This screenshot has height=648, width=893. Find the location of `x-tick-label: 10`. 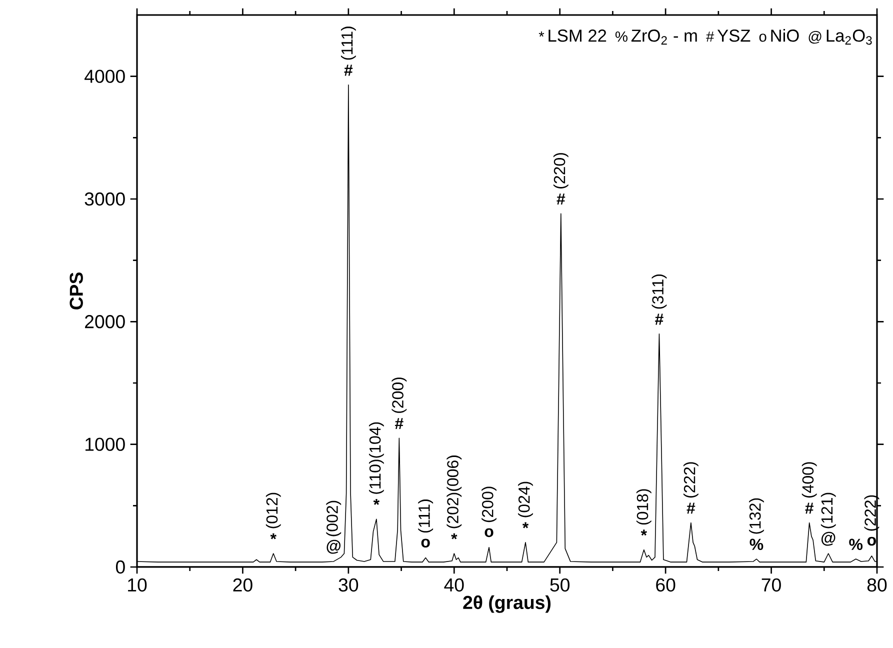

x-tick-label: 10 is located at coordinates (137, 585).